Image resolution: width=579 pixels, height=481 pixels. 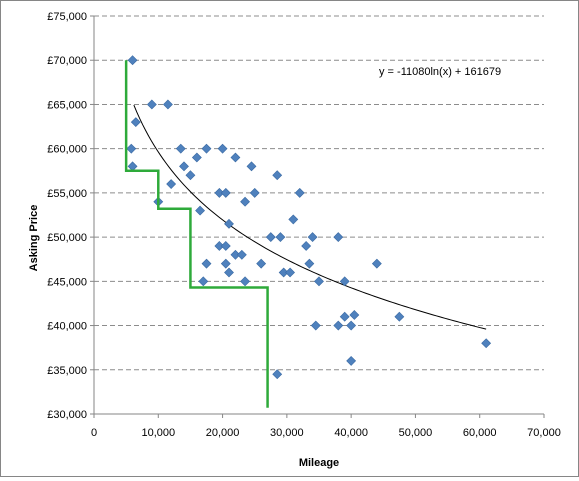 I want to click on y-tick-label: £75,000, so click(x=67, y=17).